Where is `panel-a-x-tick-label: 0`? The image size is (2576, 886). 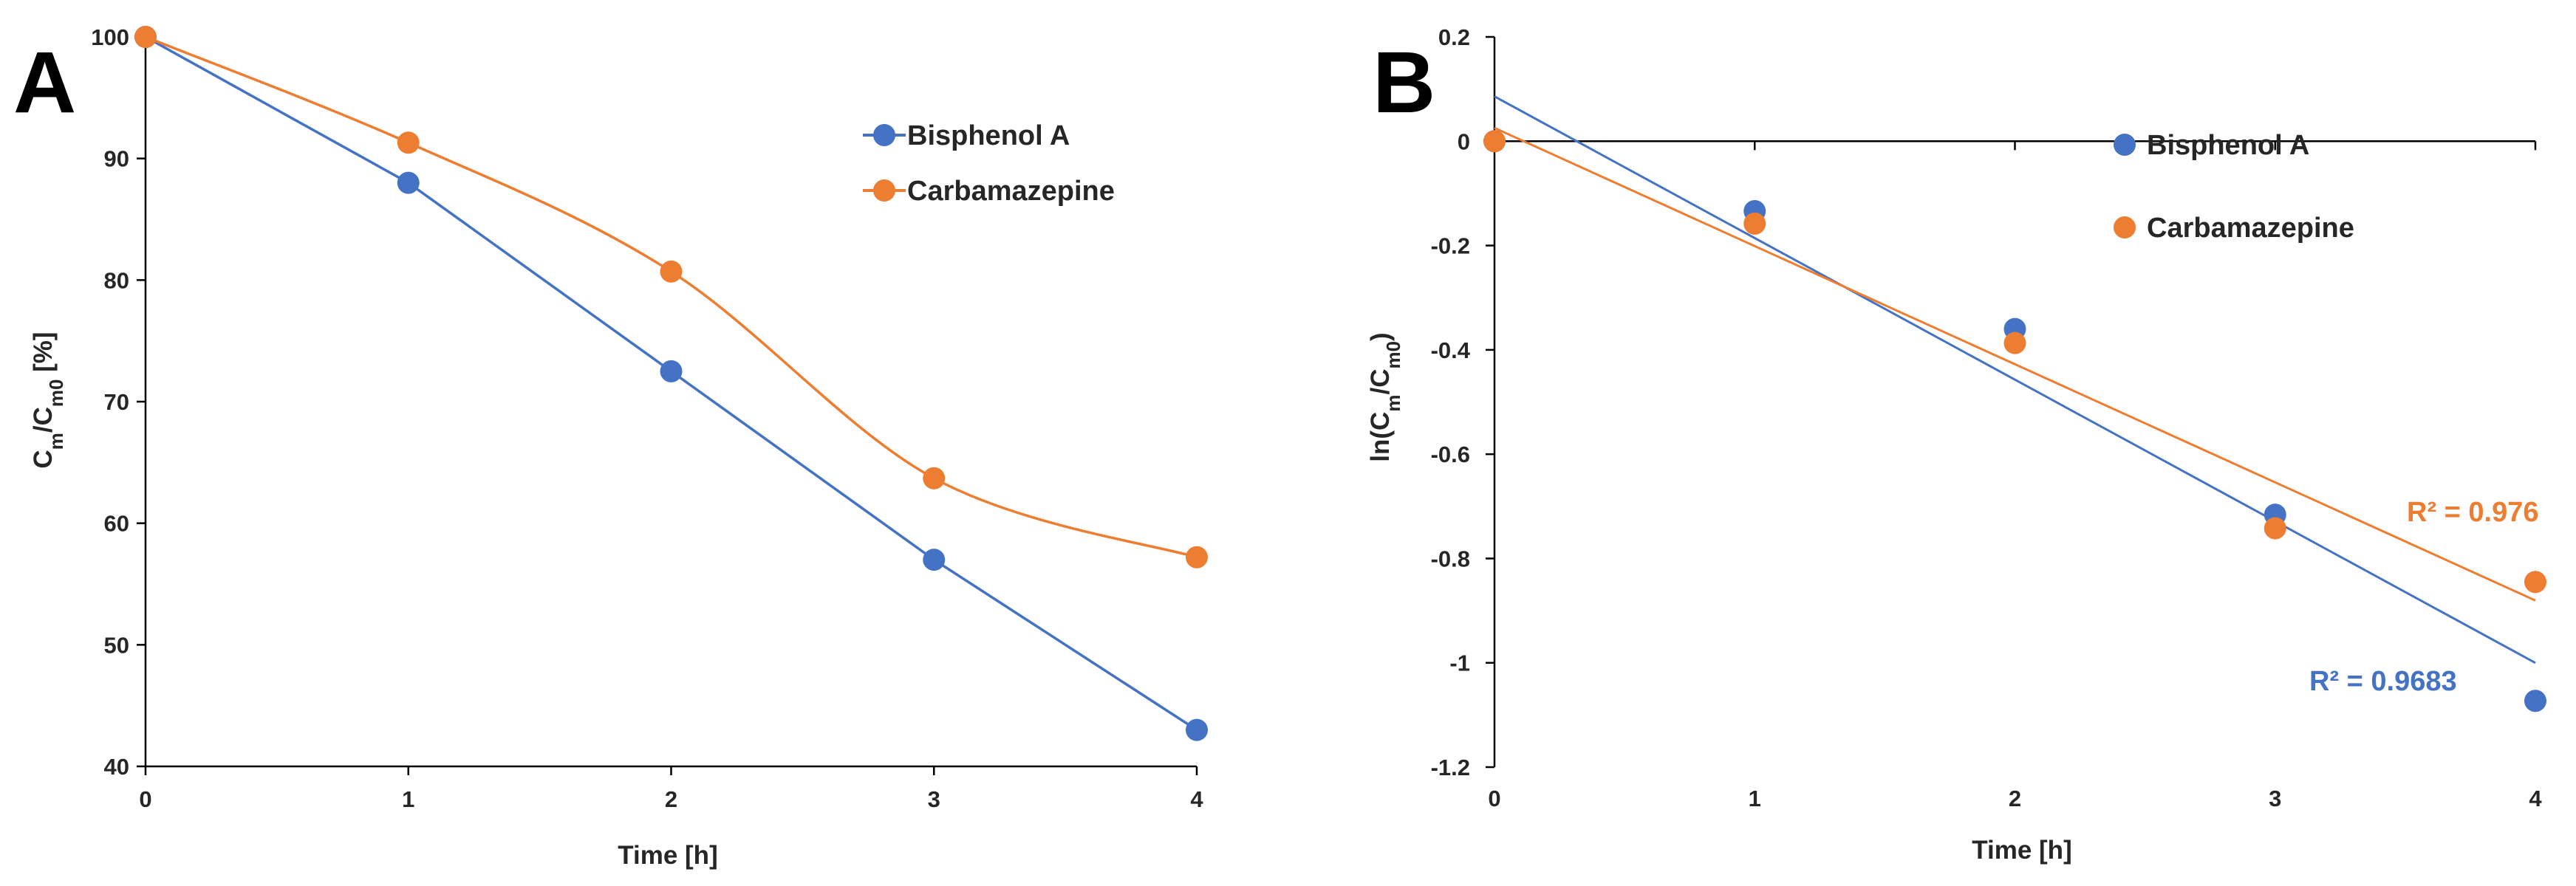
panel-a-x-tick-label: 0 is located at coordinates (145, 799).